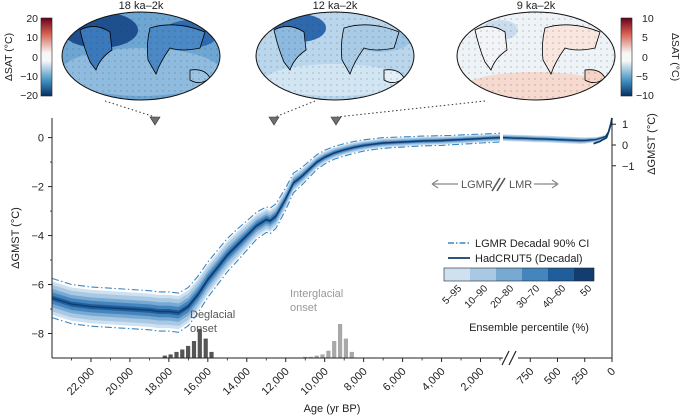 This screenshot has height=417, width=685. What do you see at coordinates (552, 376) in the screenshot?
I see `x-lmr-tick-label: 500` at bounding box center [552, 376].